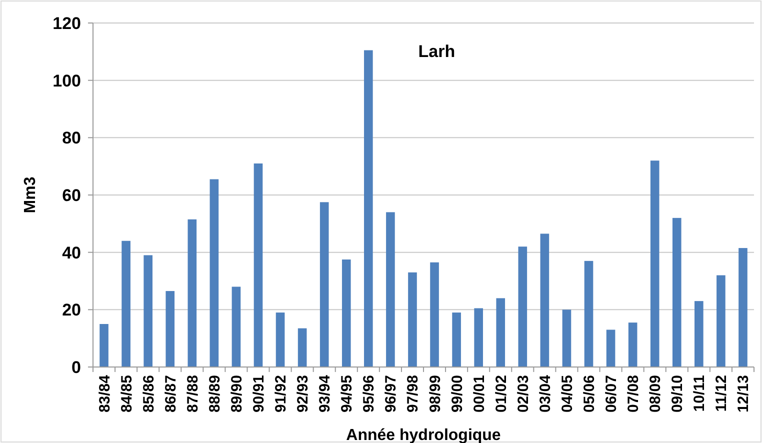  I want to click on x-tick-label: 96/97, so click(391, 394).